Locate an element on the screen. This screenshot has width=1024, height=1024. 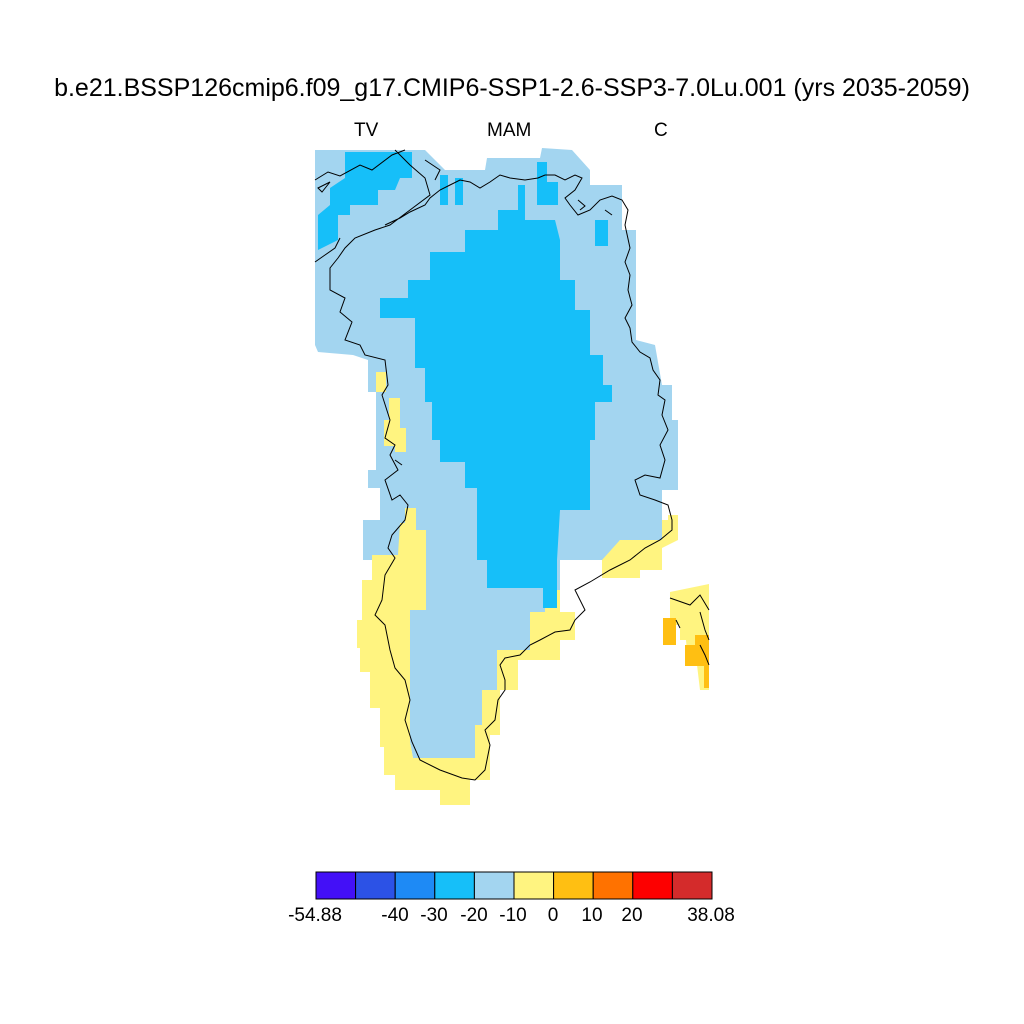
colorbar-tick-label: -20 is located at coordinates (474, 915).